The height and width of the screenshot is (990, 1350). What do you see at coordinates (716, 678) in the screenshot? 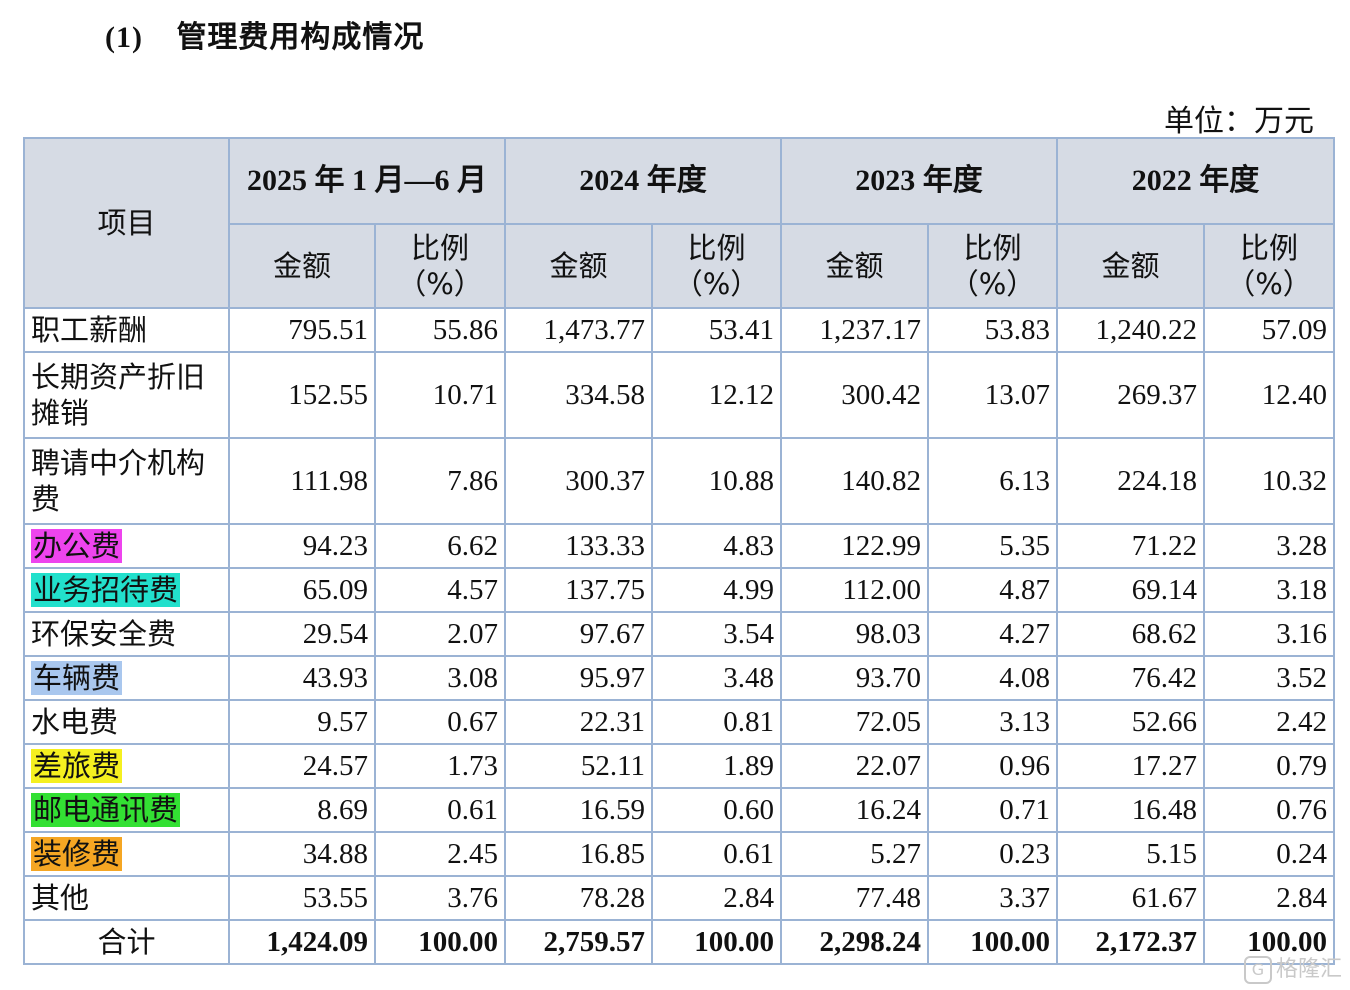
I see `ratio-cell: 3.48` at bounding box center [716, 678].